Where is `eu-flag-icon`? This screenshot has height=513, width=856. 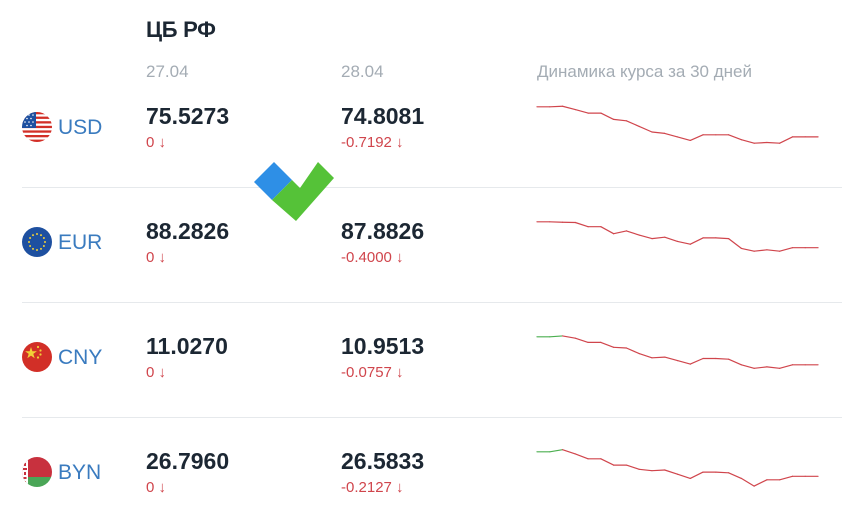 eu-flag-icon is located at coordinates (37, 242).